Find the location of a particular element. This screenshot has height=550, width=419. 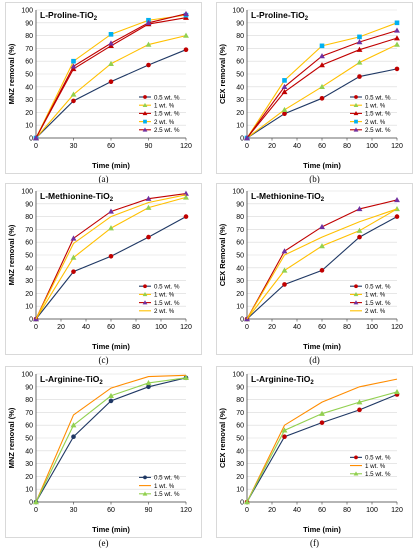

y-tick-label: 20 is located at coordinates (240, 477).